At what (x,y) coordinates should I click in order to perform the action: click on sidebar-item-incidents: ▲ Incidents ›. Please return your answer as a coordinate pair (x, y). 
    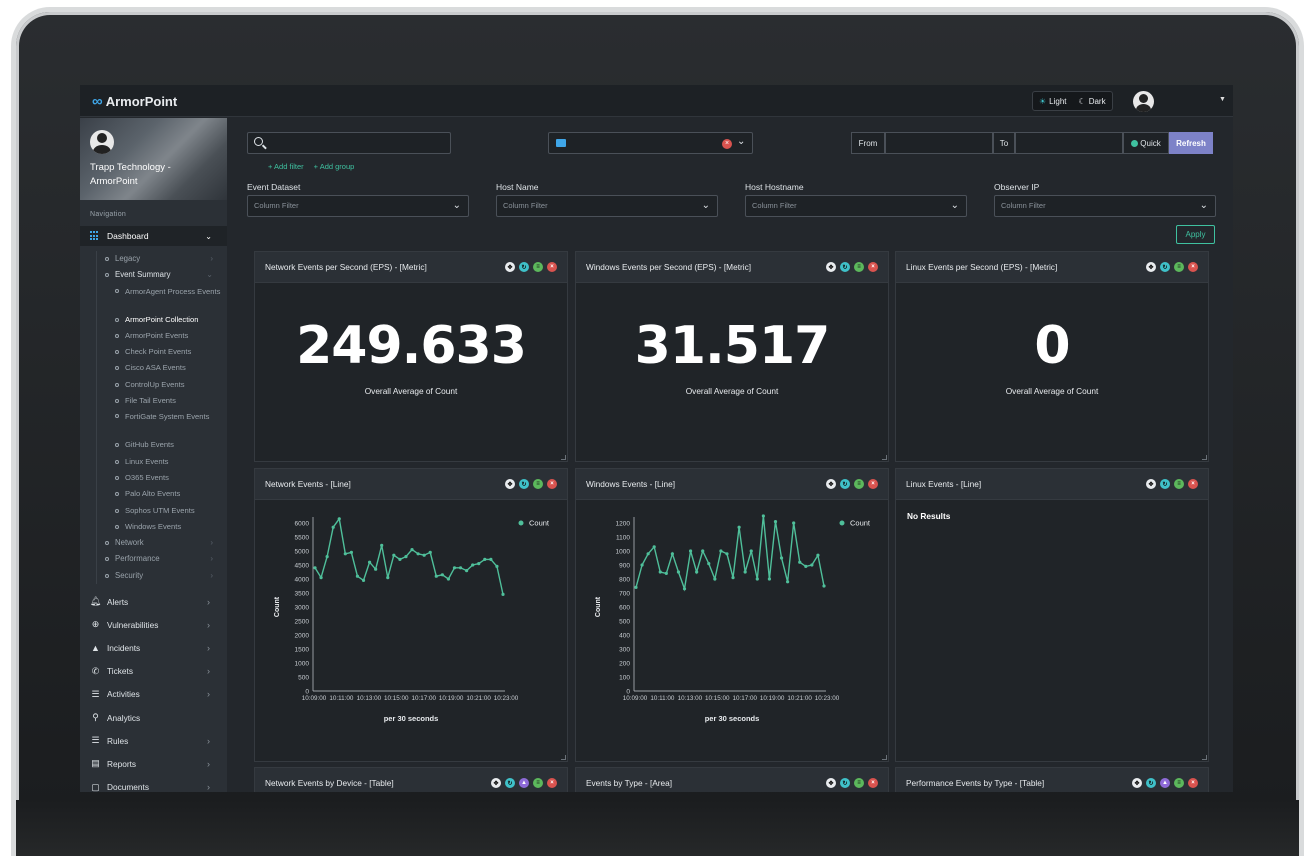
    Looking at the image, I should click on (150, 647).